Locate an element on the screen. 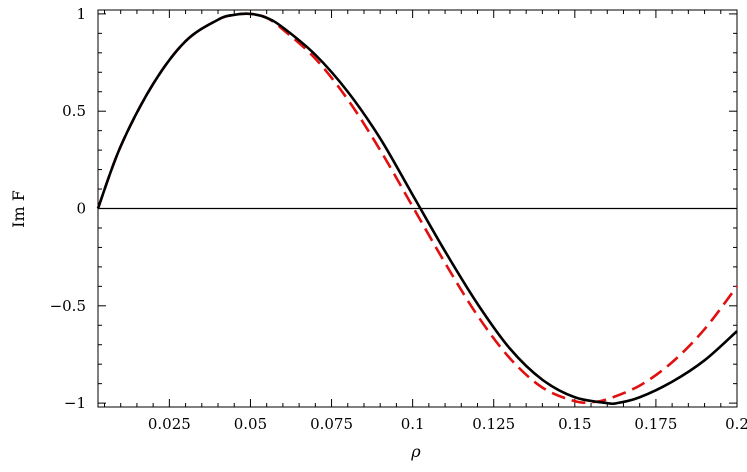 This screenshot has height=472, width=747. x-tick-label: 0.025 is located at coordinates (169, 424).